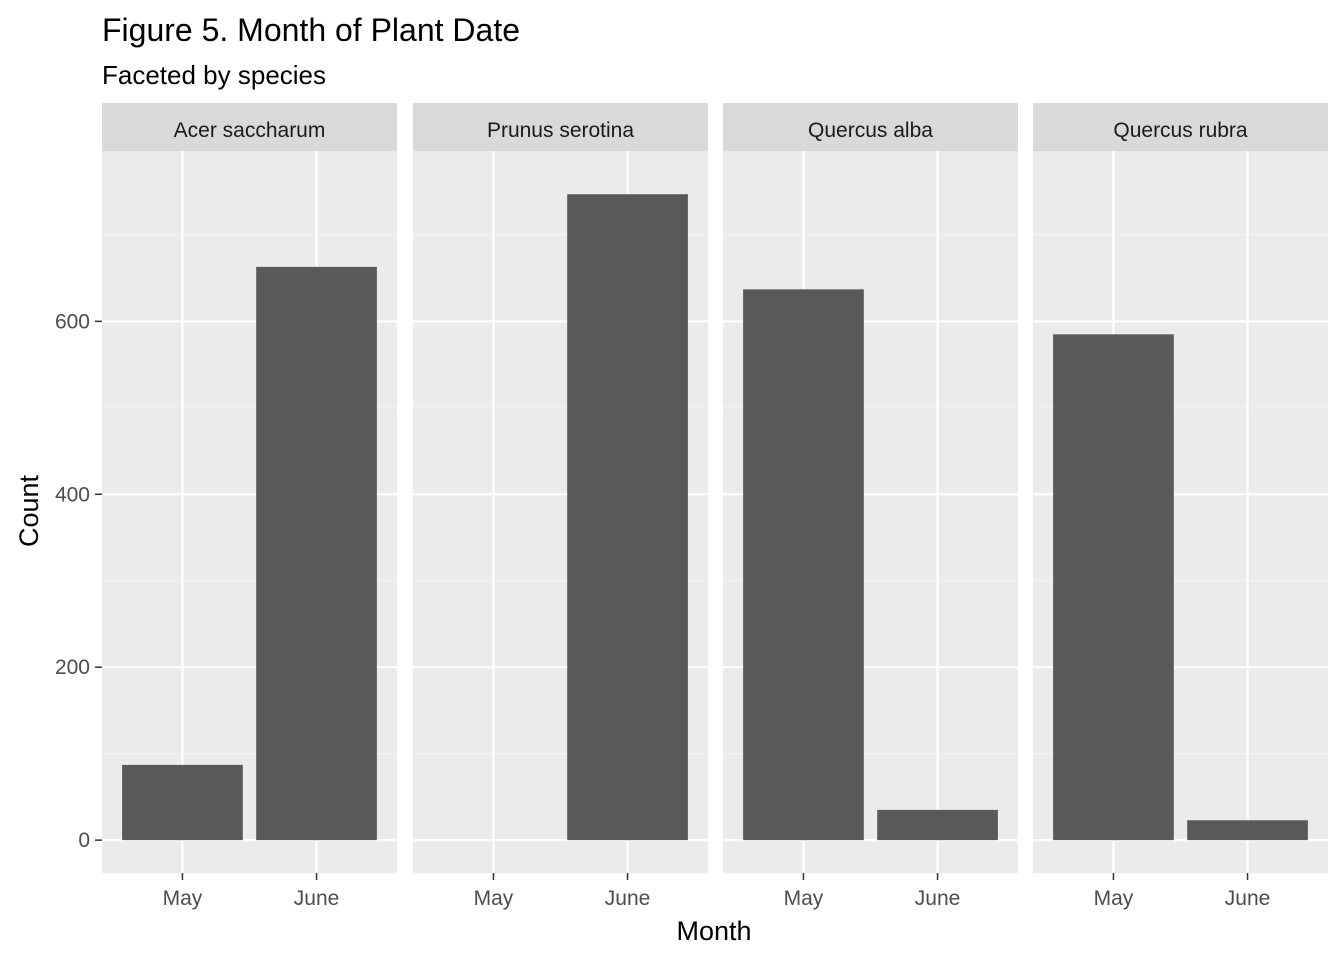 Image resolution: width=1344 pixels, height=960 pixels. What do you see at coordinates (84, 840) in the screenshot?
I see `y-tick-label: 0` at bounding box center [84, 840].